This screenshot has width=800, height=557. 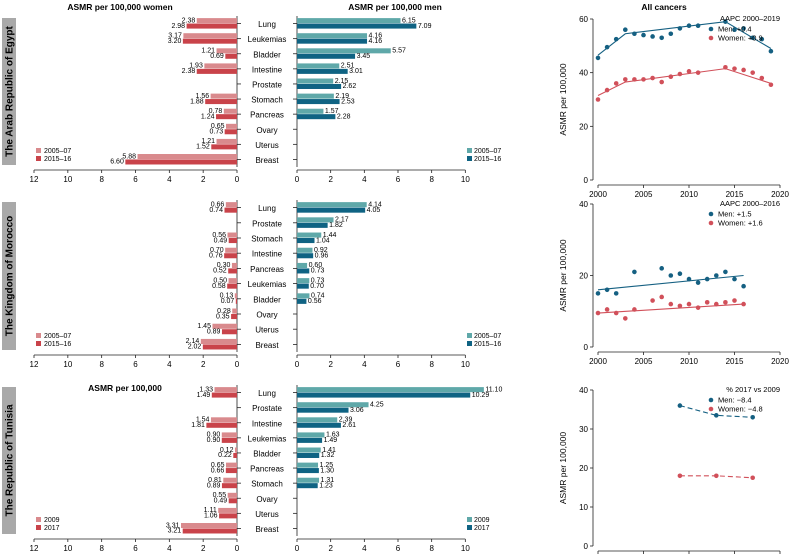 I want to click on women-bar-label: 0.49, so click(x=221, y=240).